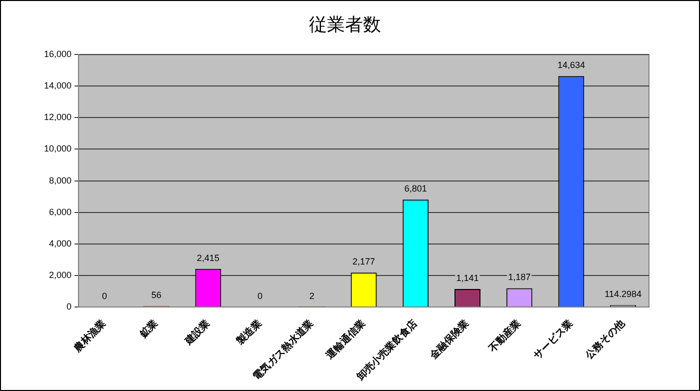 Image resolution: width=700 pixels, height=391 pixels. I want to click on chart-title: 従業者数, so click(345, 25).